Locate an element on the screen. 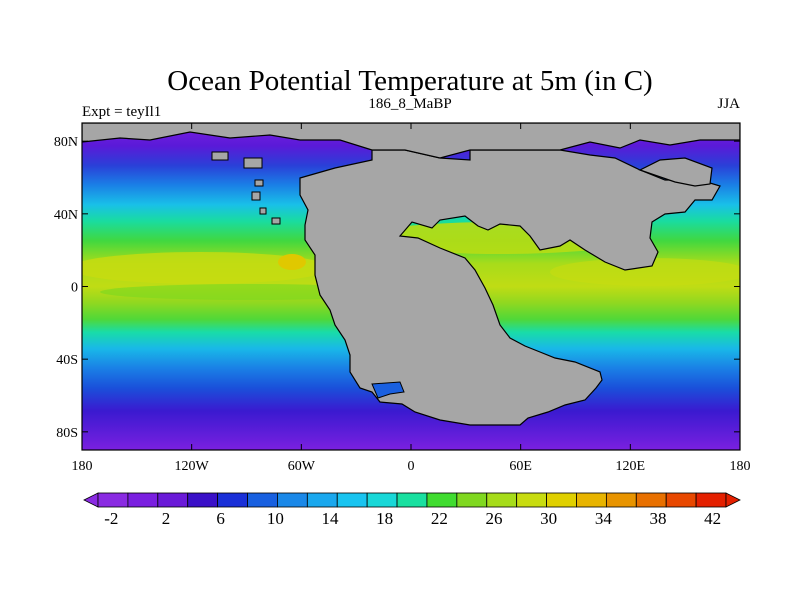 The height and width of the screenshot is (600, 800). colorbar-label: 30 is located at coordinates (548, 518).